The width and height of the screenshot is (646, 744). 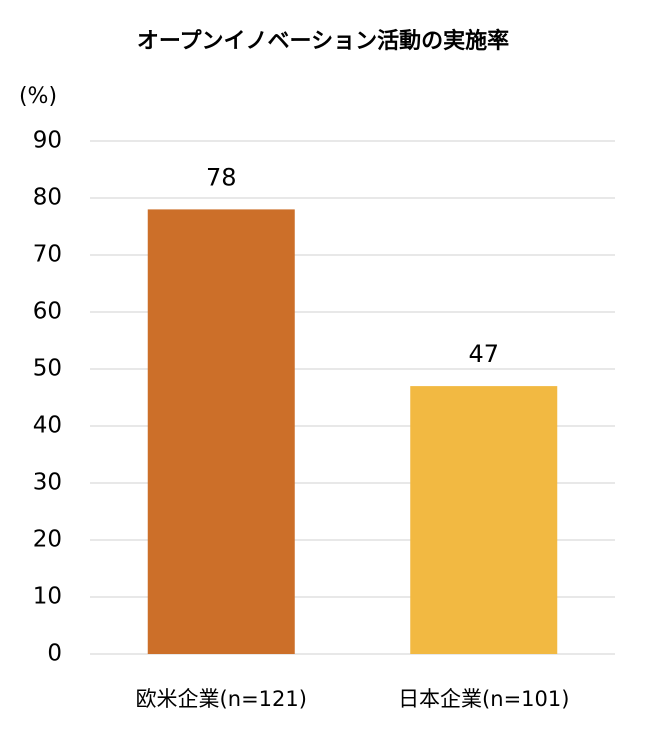 I want to click on y-tick-label: 80, so click(x=47, y=198).